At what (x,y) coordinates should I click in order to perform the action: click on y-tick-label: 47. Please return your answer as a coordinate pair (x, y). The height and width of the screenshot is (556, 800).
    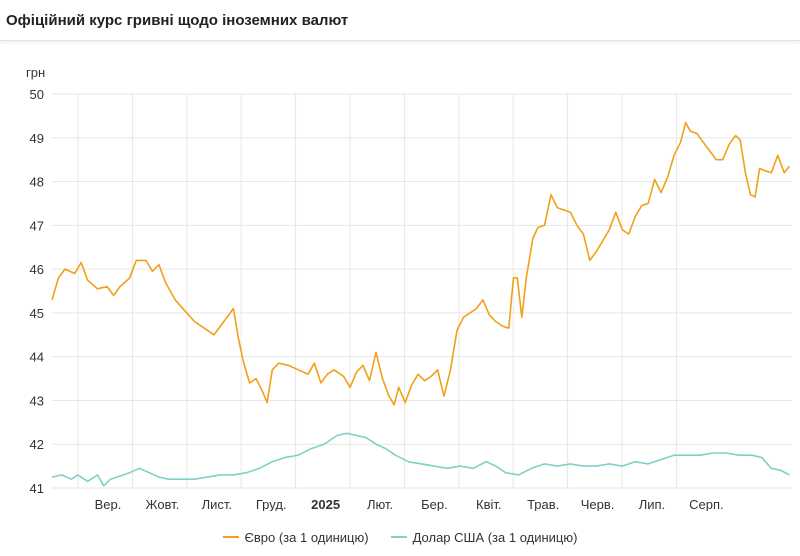
    Looking at the image, I should click on (37, 225).